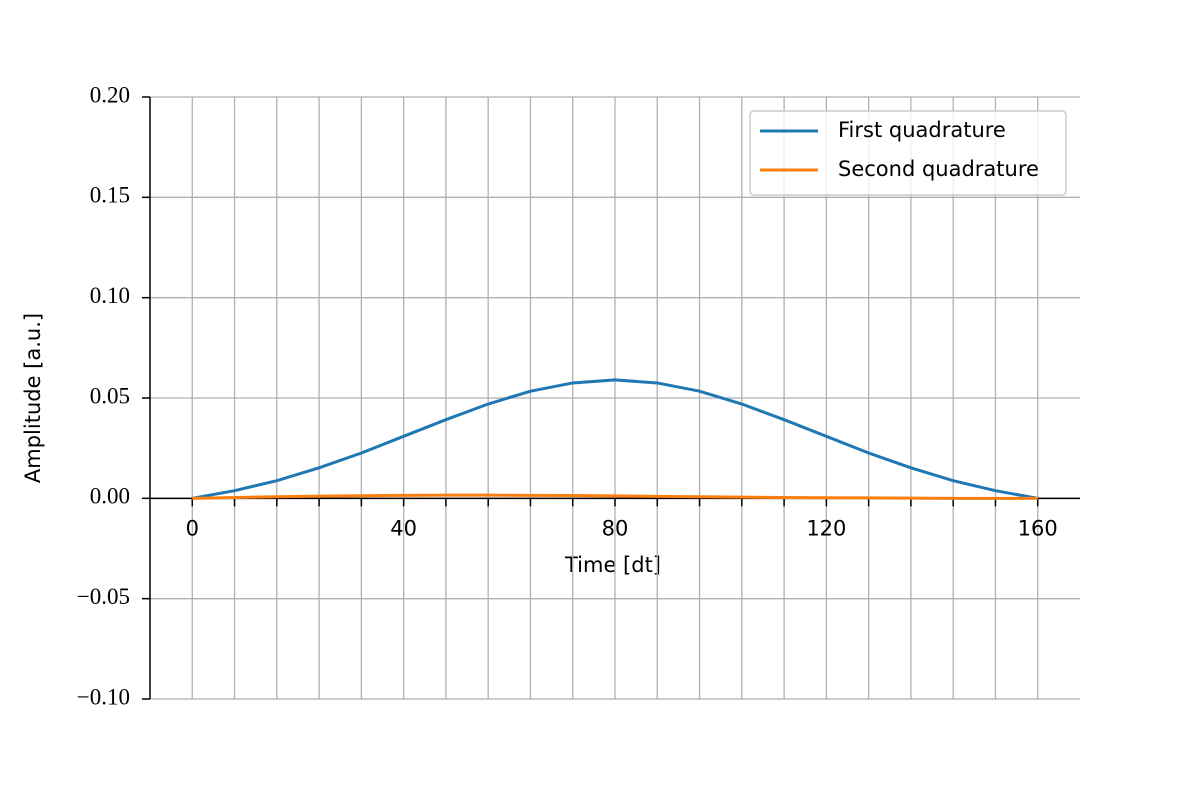  What do you see at coordinates (908, 153) in the screenshot?
I see `legend-box` at bounding box center [908, 153].